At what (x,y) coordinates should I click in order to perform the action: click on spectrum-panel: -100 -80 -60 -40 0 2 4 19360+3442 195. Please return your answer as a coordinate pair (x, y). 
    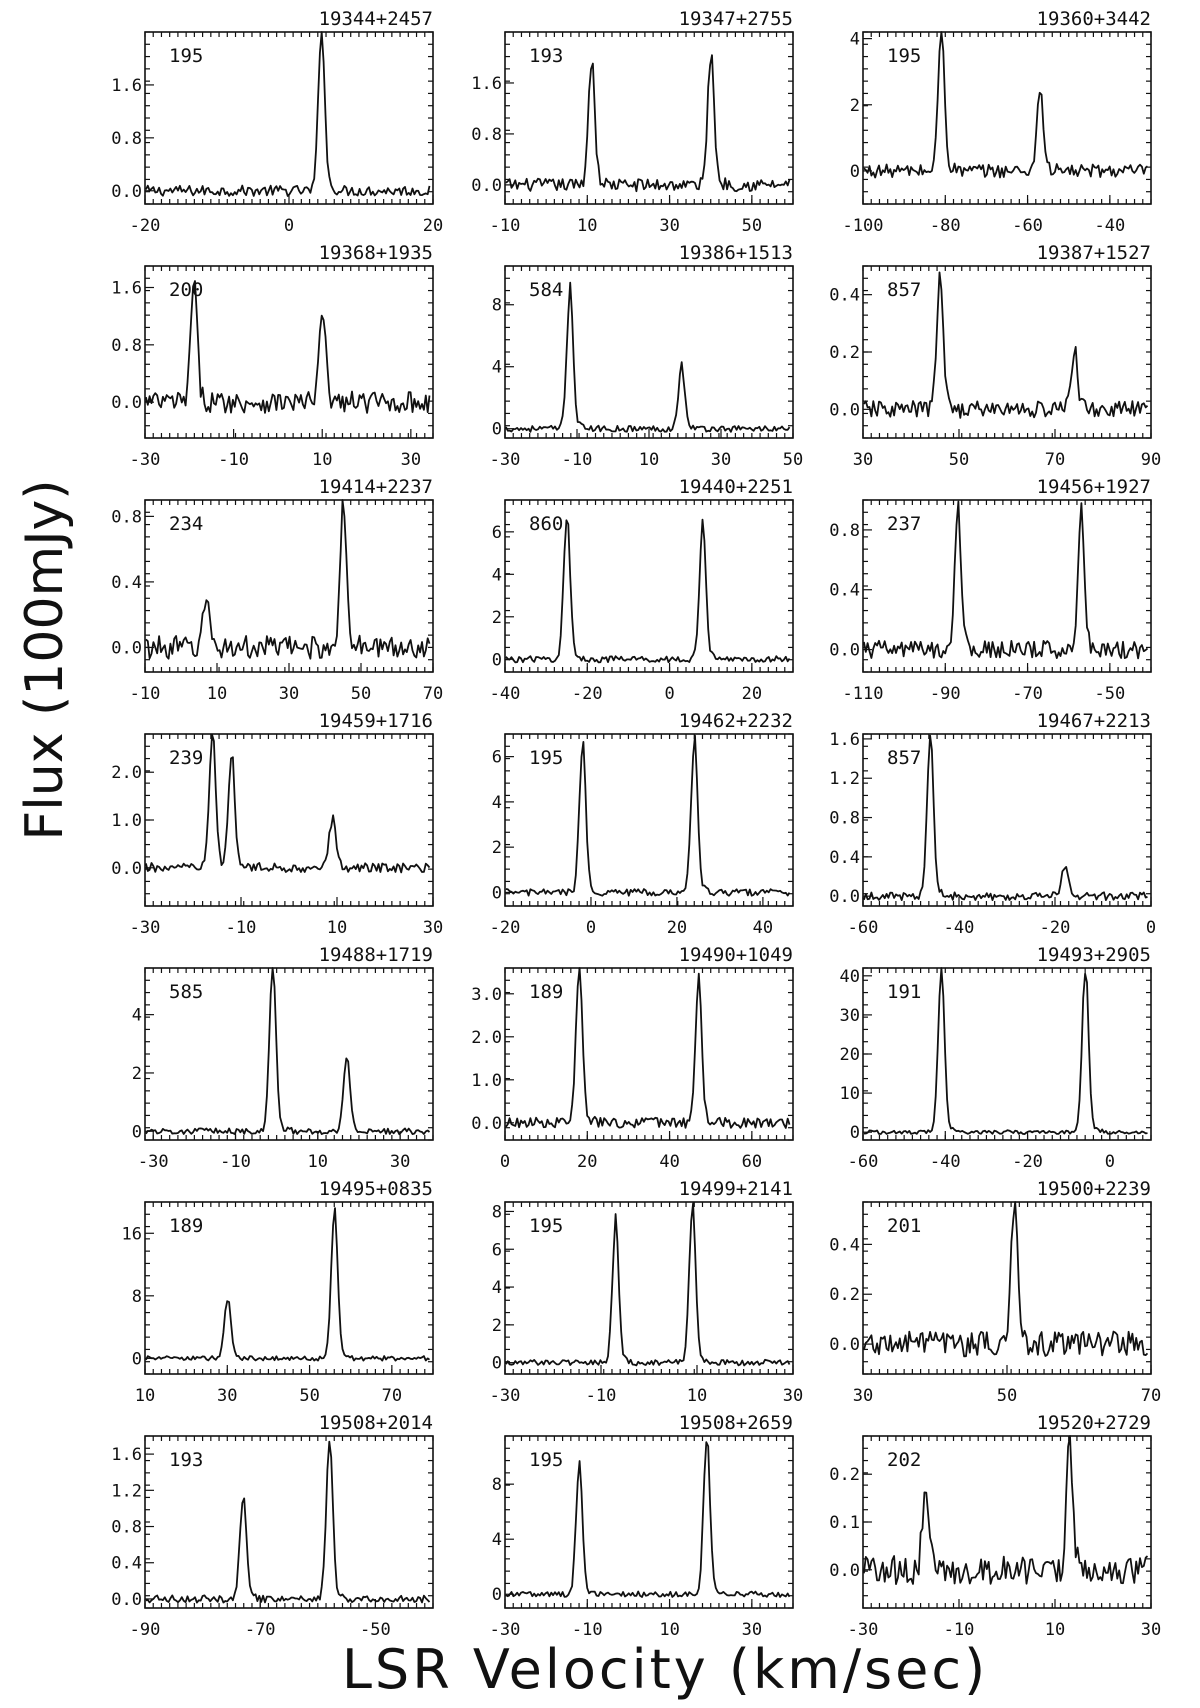
    Looking at the image, I should click on (997, 122).